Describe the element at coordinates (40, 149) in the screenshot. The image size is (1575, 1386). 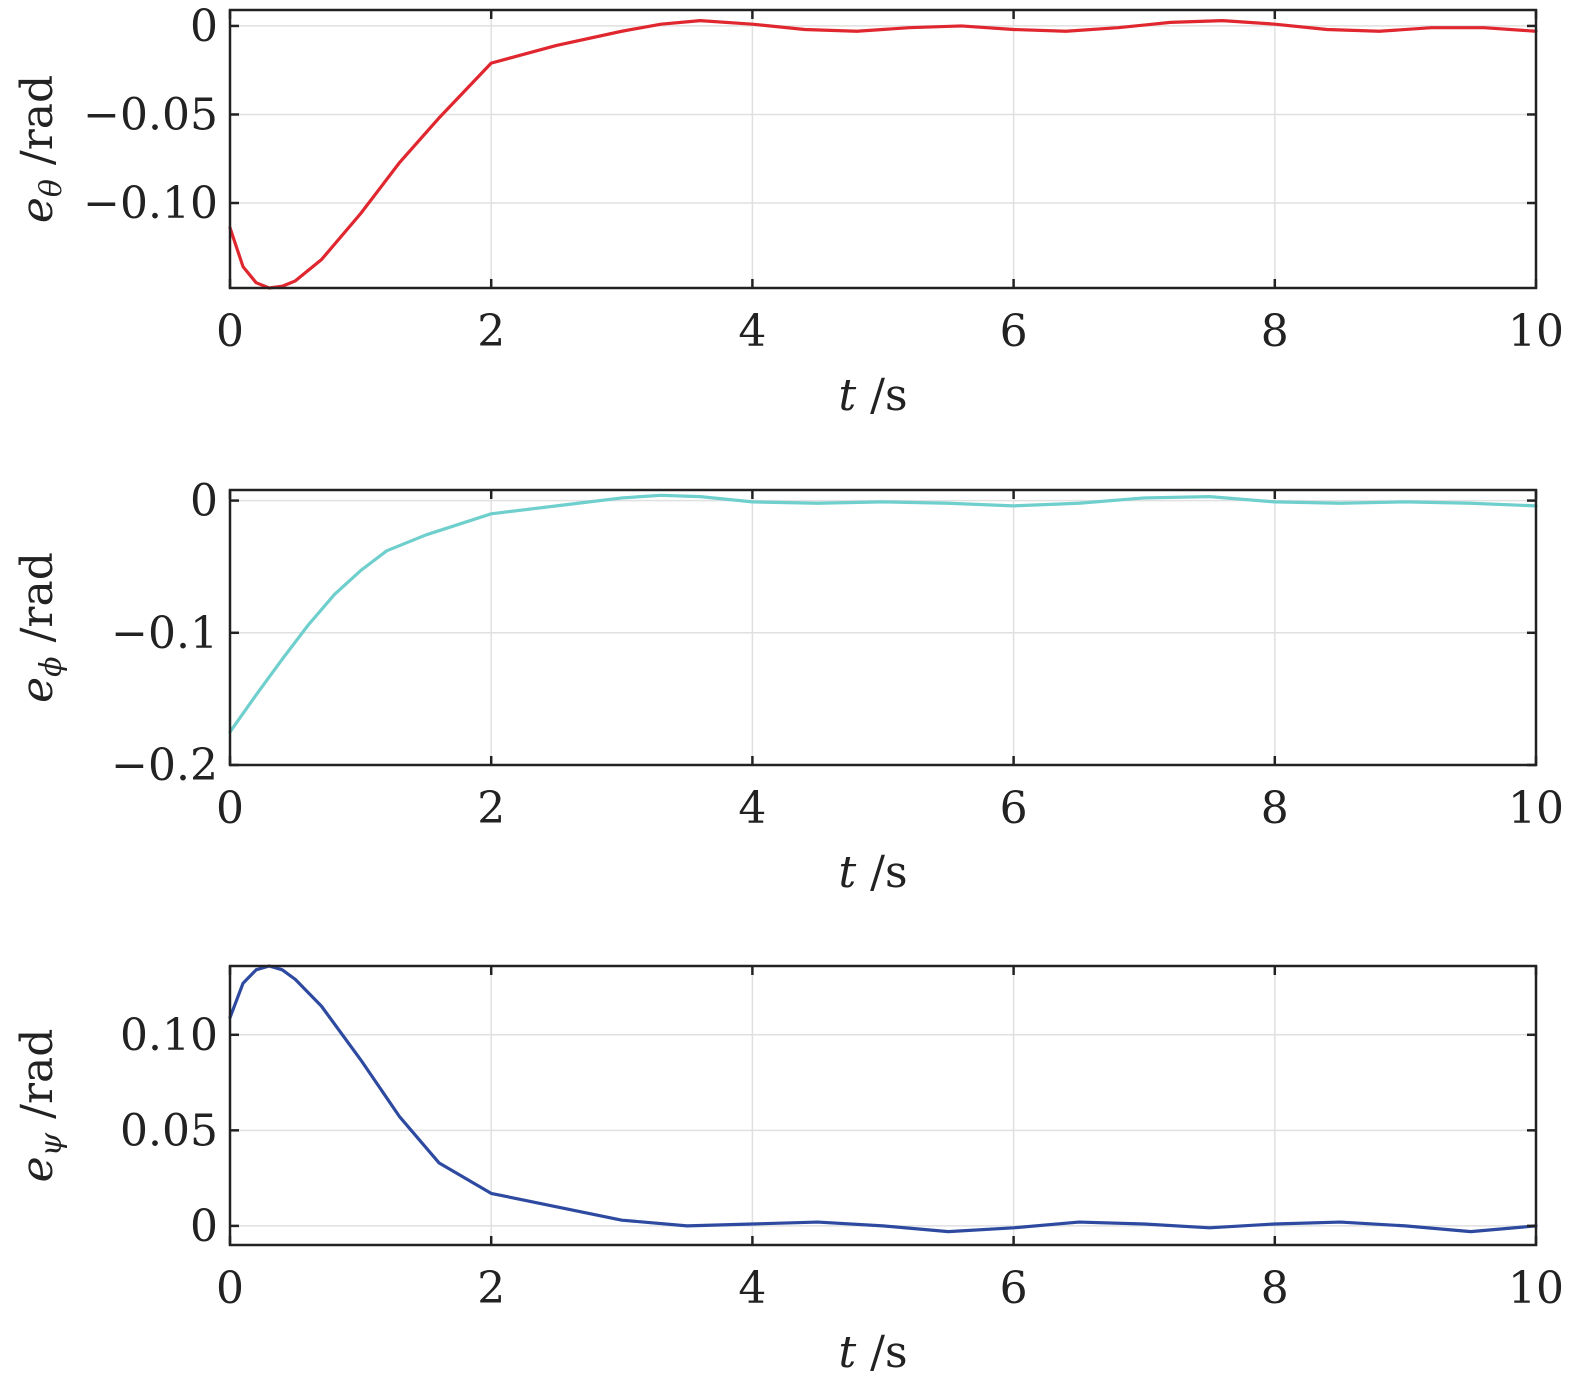
I see `theta-y-axis-label: eθ /rad` at that location.